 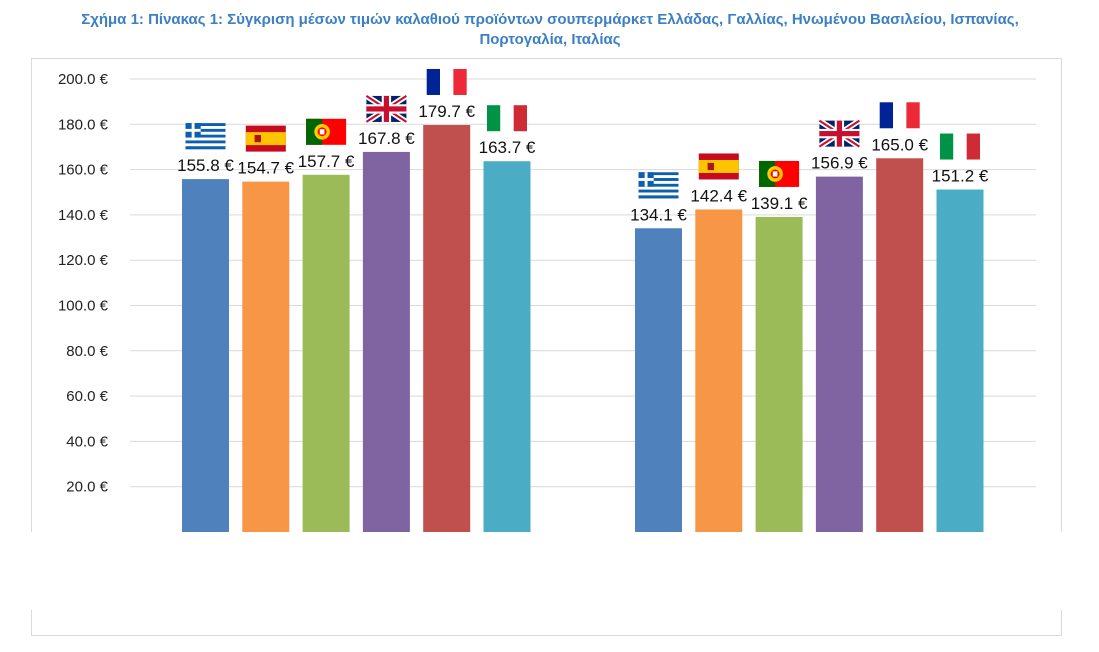 What do you see at coordinates (87, 396) in the screenshot?
I see `y-tick-label: 60.0 €` at bounding box center [87, 396].